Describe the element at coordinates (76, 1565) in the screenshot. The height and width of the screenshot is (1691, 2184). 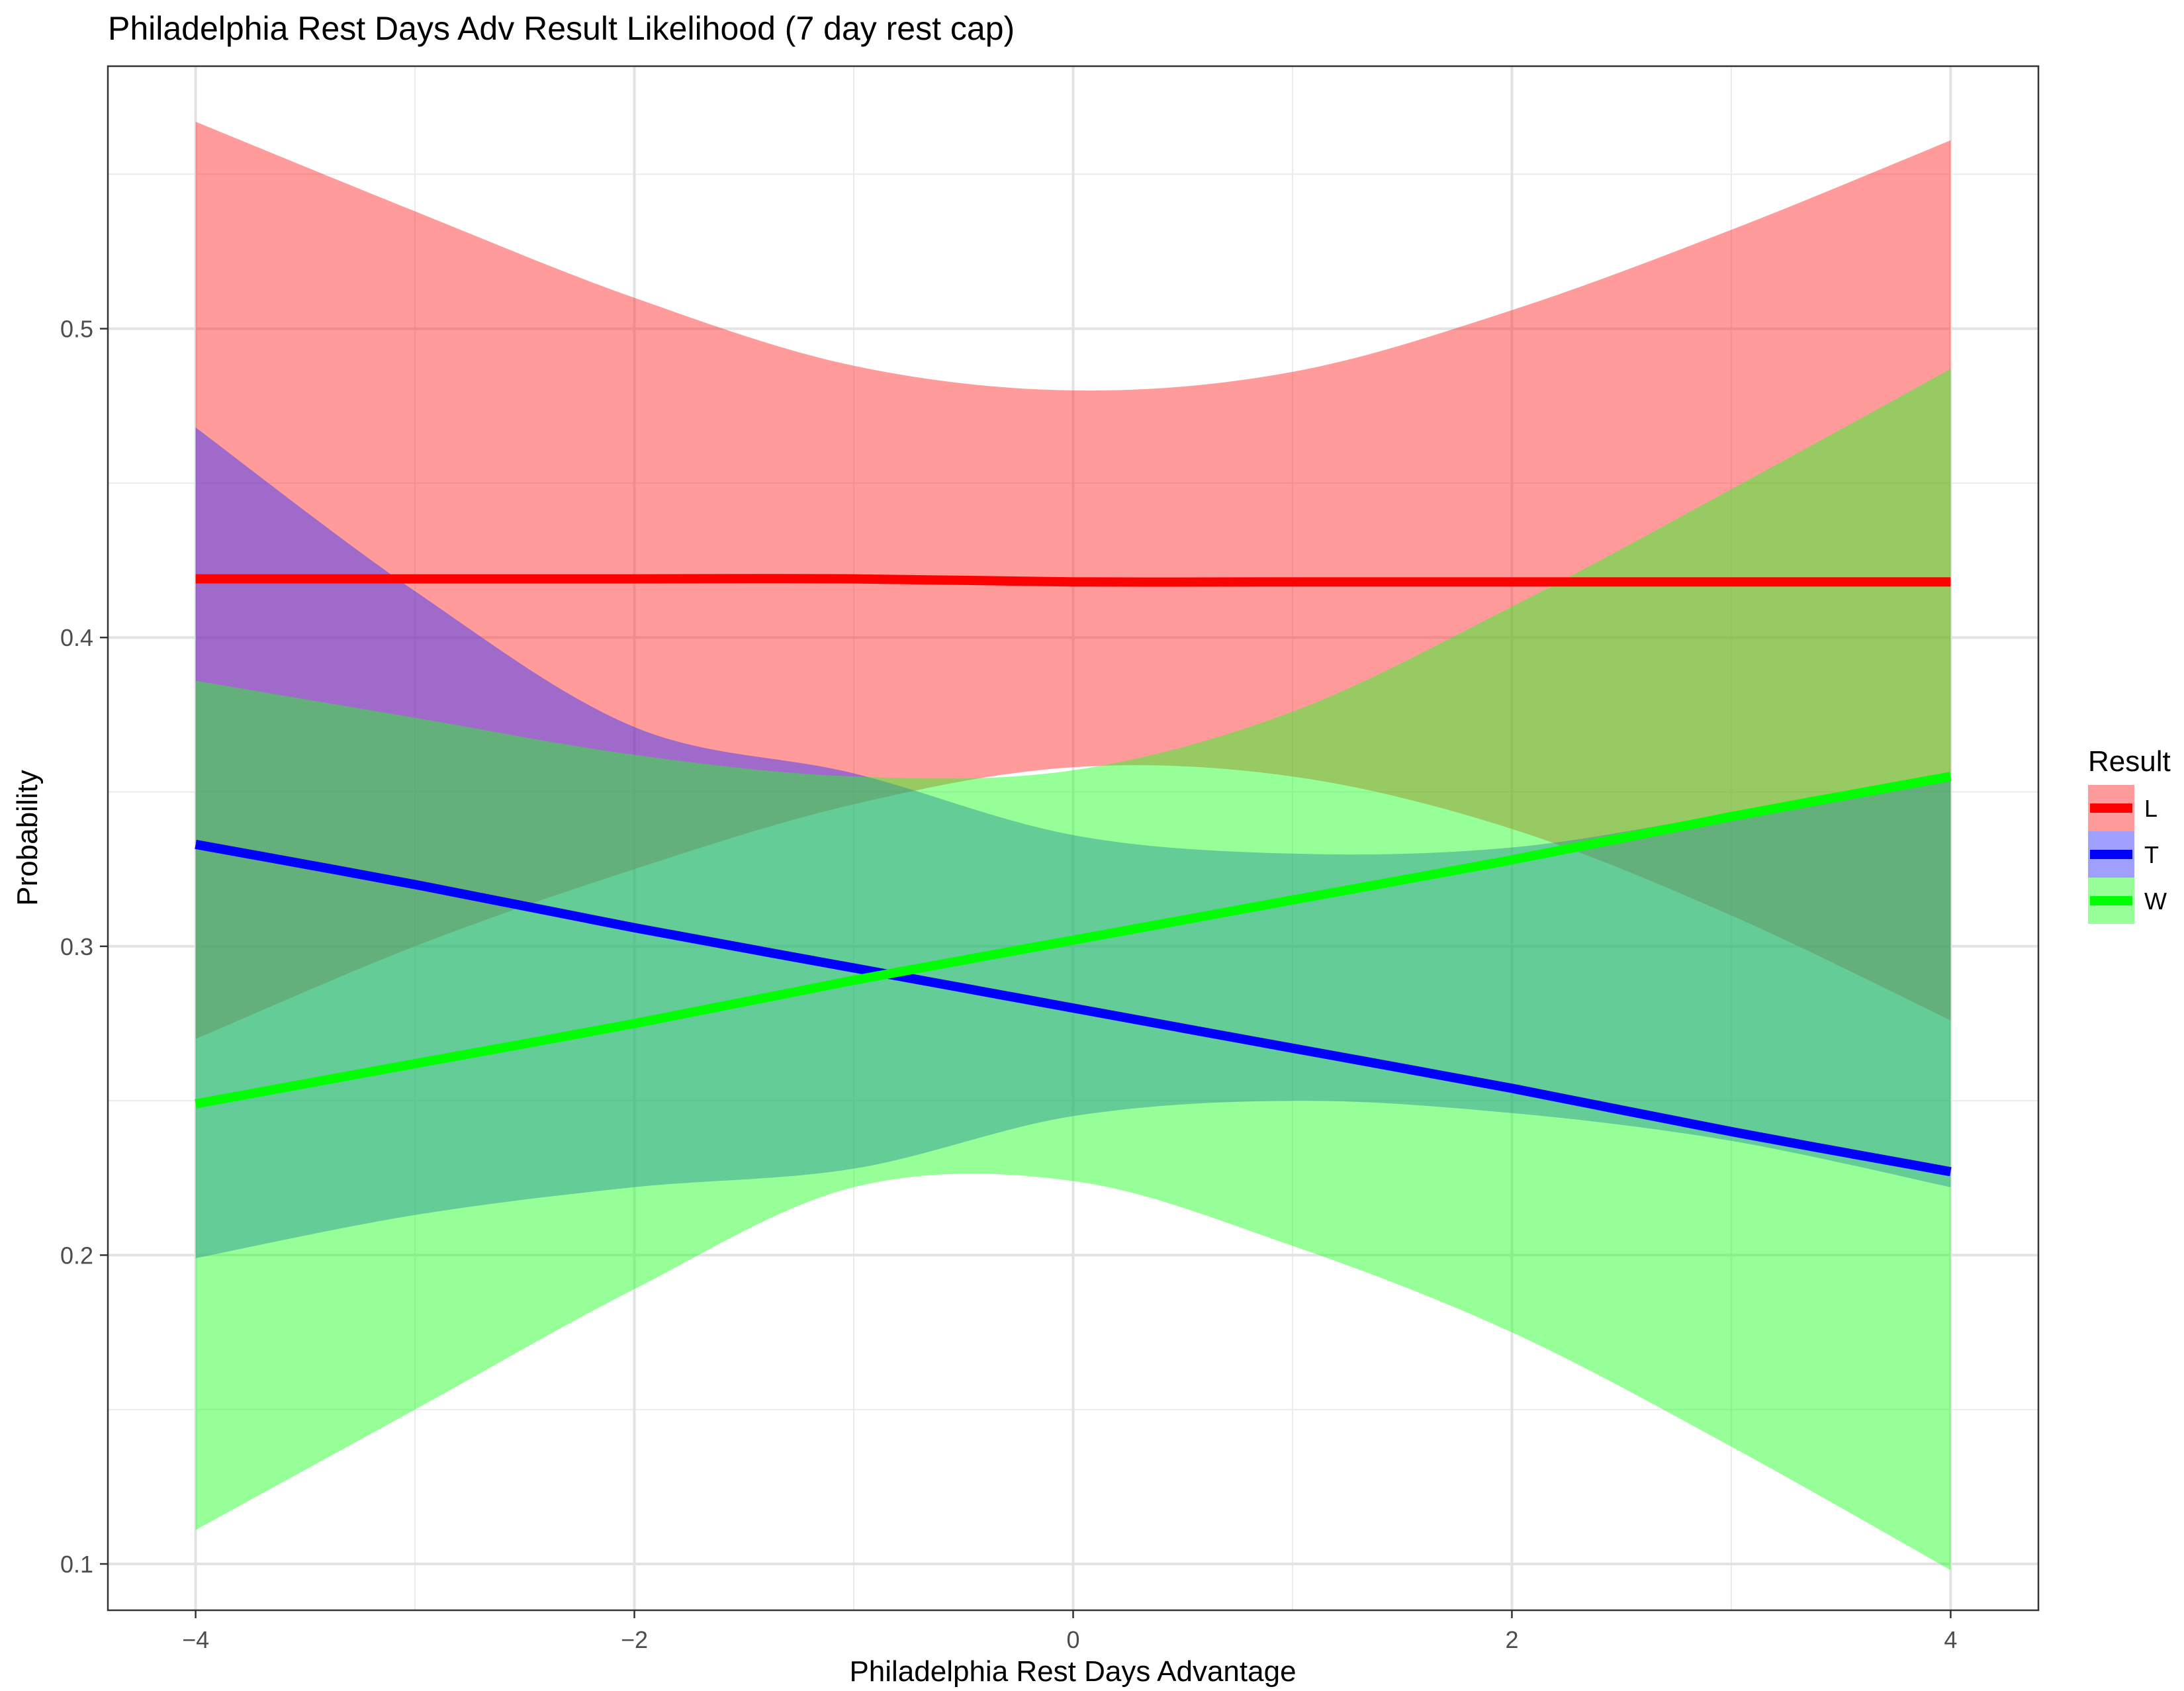
I see `y-tick-label-0: 0.1` at that location.